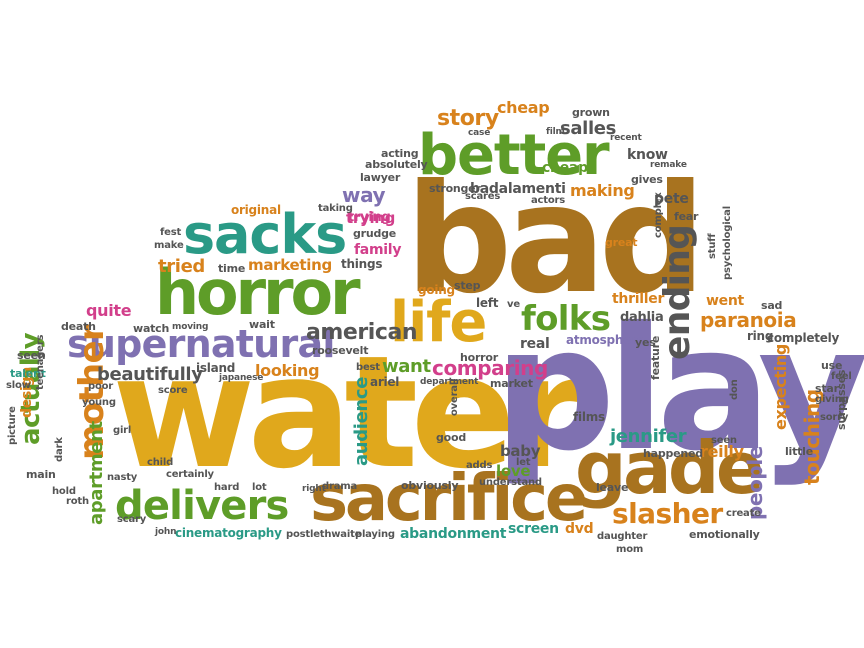 The image size is (864, 648). Describe the element at coordinates (18, 385) in the screenshot. I see `word: slow` at that location.